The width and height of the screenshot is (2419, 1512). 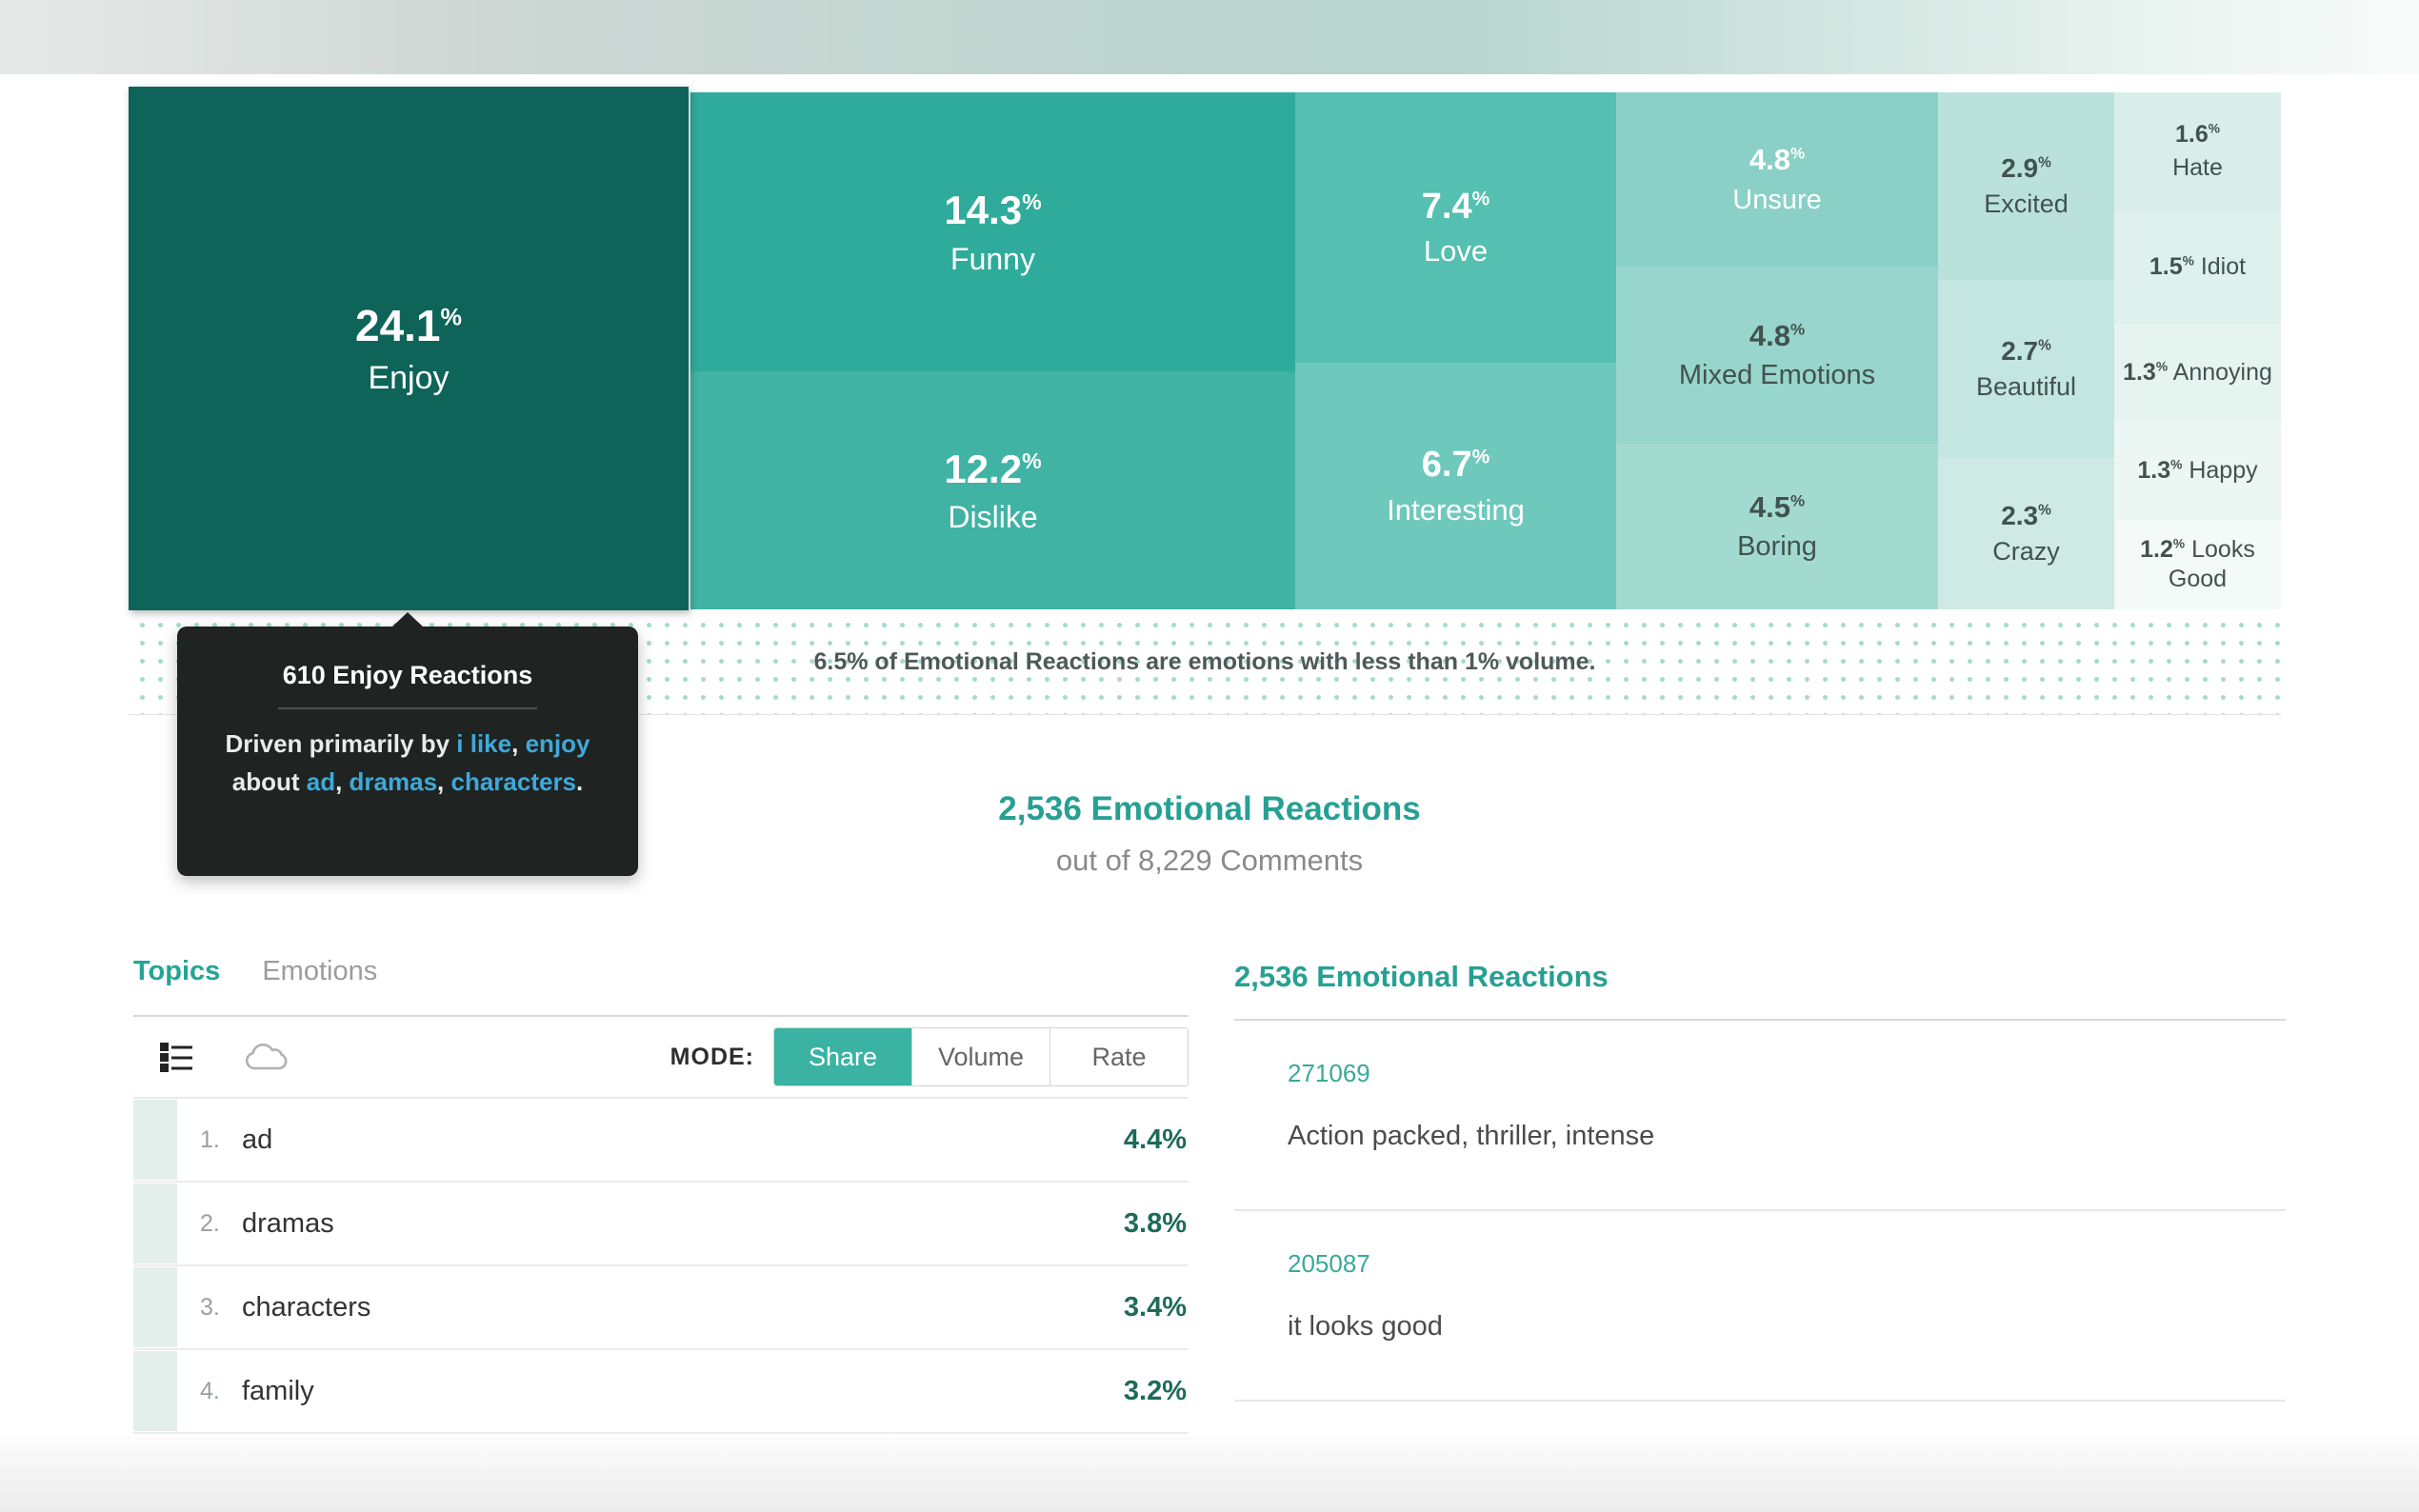 I want to click on cell-label: Enjoy, so click(x=409, y=377).